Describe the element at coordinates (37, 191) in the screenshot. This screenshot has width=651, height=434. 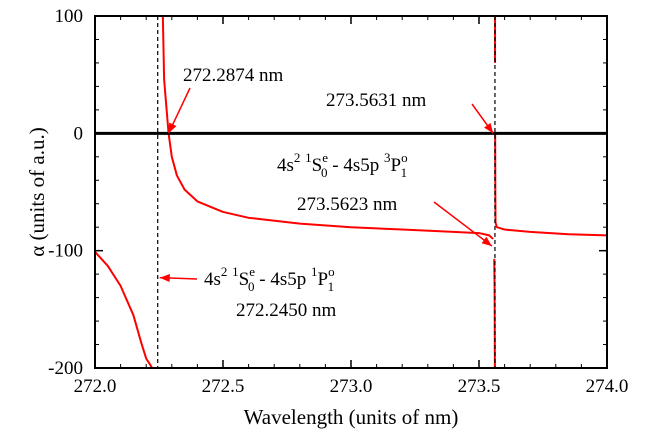
I see `y-axis-title: α (units of a.u.)` at that location.